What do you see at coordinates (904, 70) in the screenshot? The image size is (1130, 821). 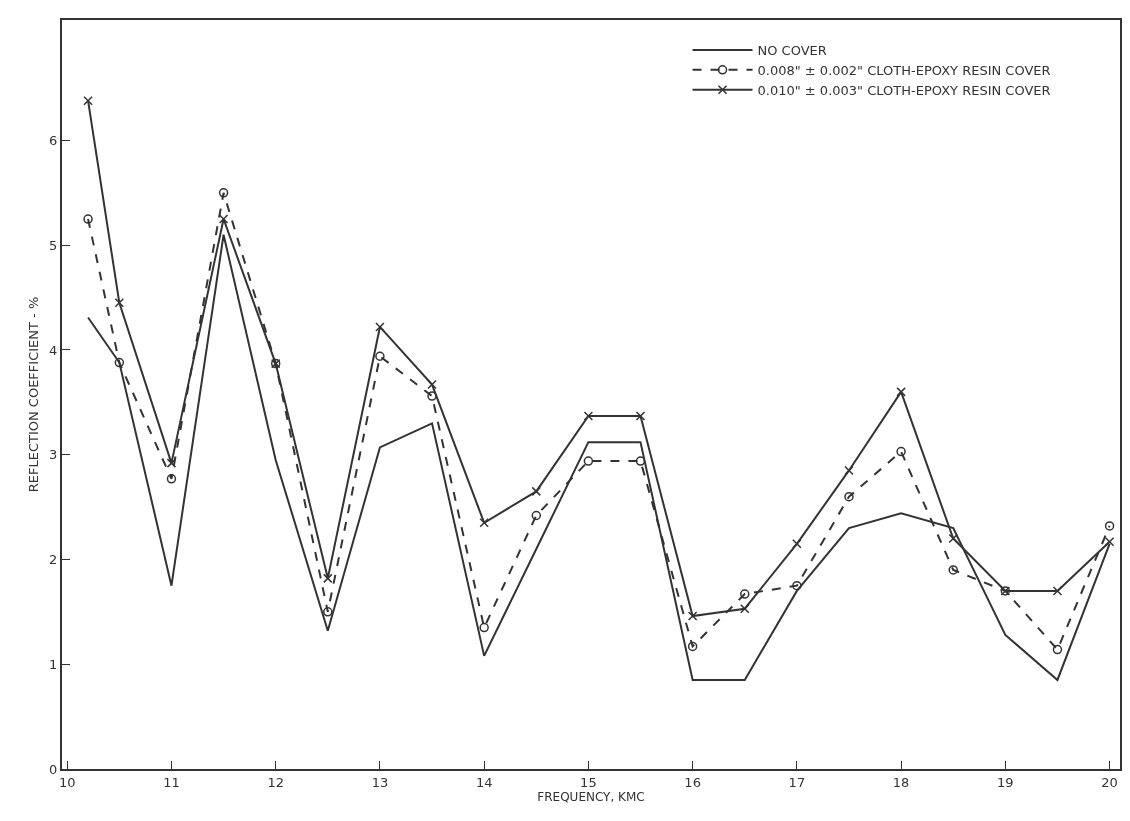 I see `legend-label: 0.008" ± 0.002" CLOTH-EPOXY RESIN COVER` at bounding box center [904, 70].